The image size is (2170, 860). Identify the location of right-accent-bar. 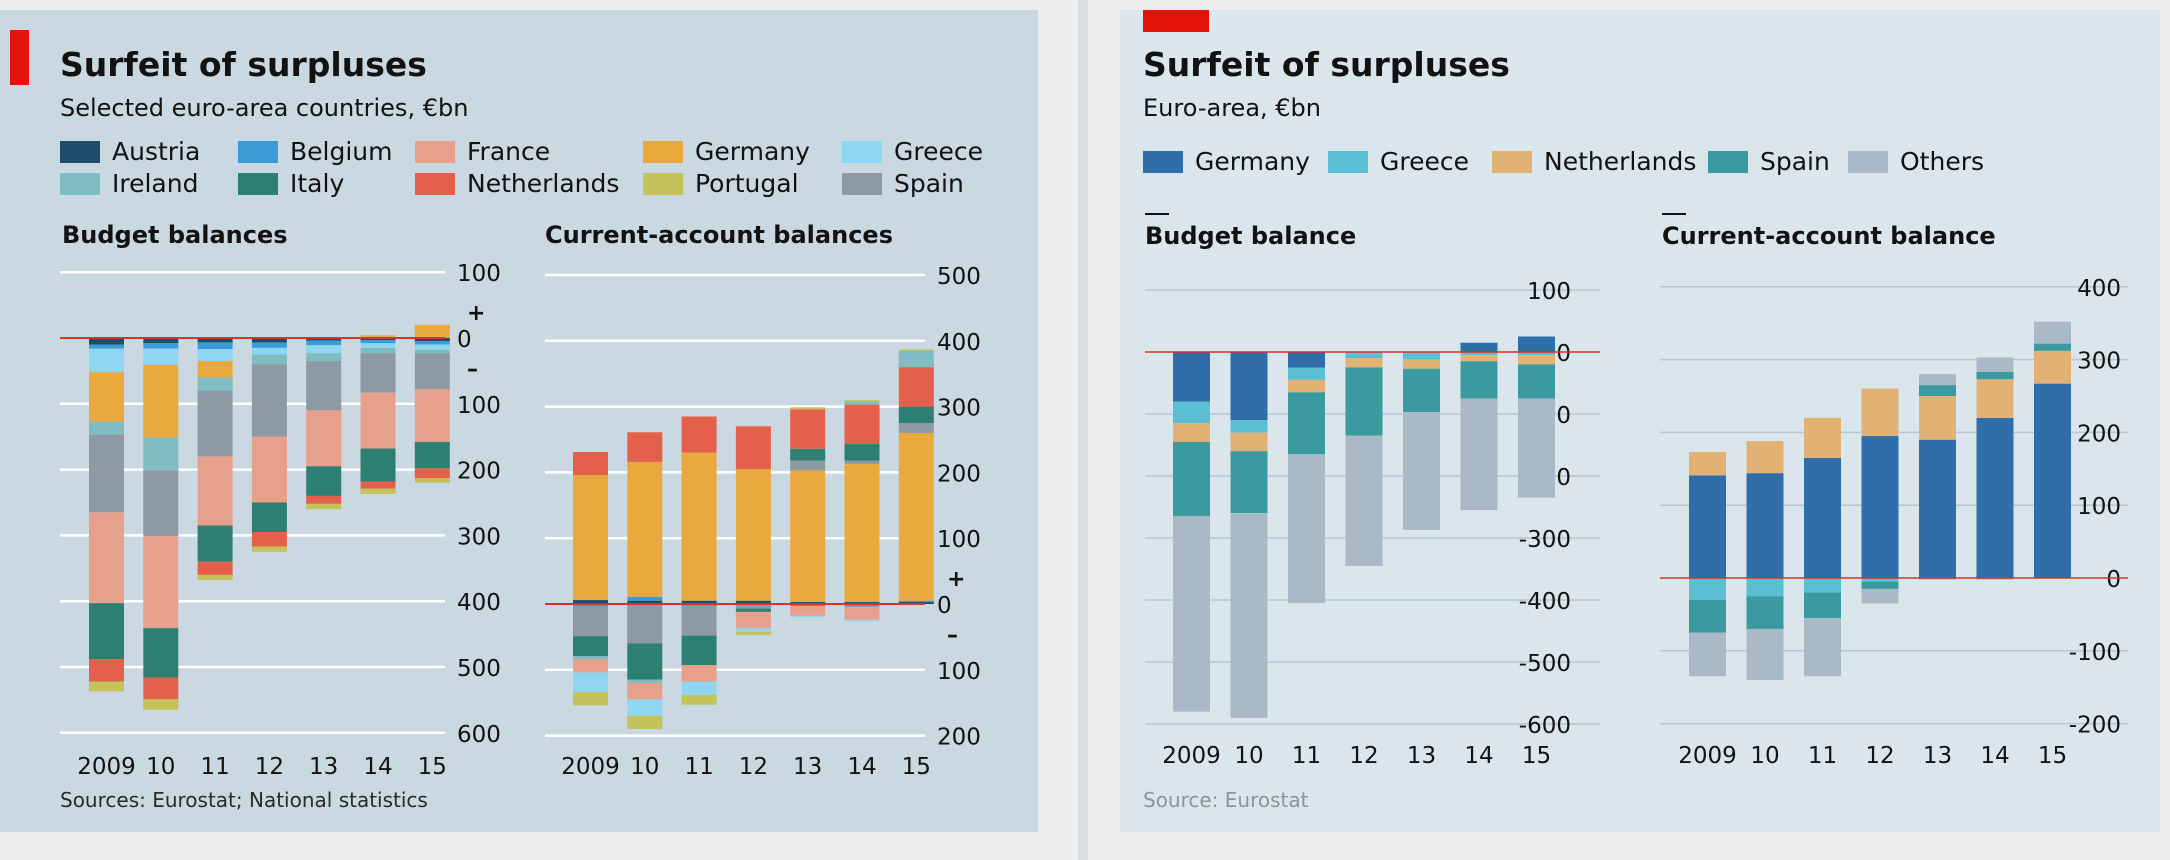
(1176, 21).